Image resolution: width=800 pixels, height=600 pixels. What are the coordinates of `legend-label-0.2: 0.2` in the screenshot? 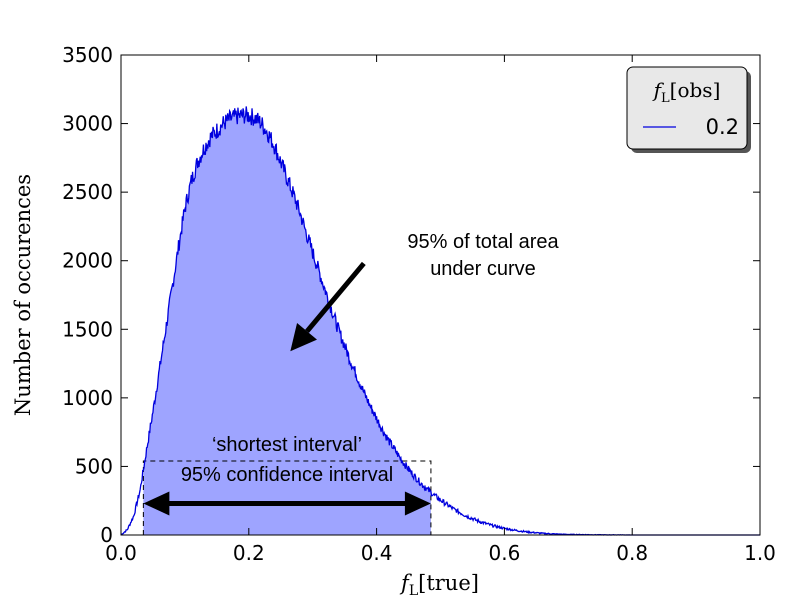 It's located at (722, 127).